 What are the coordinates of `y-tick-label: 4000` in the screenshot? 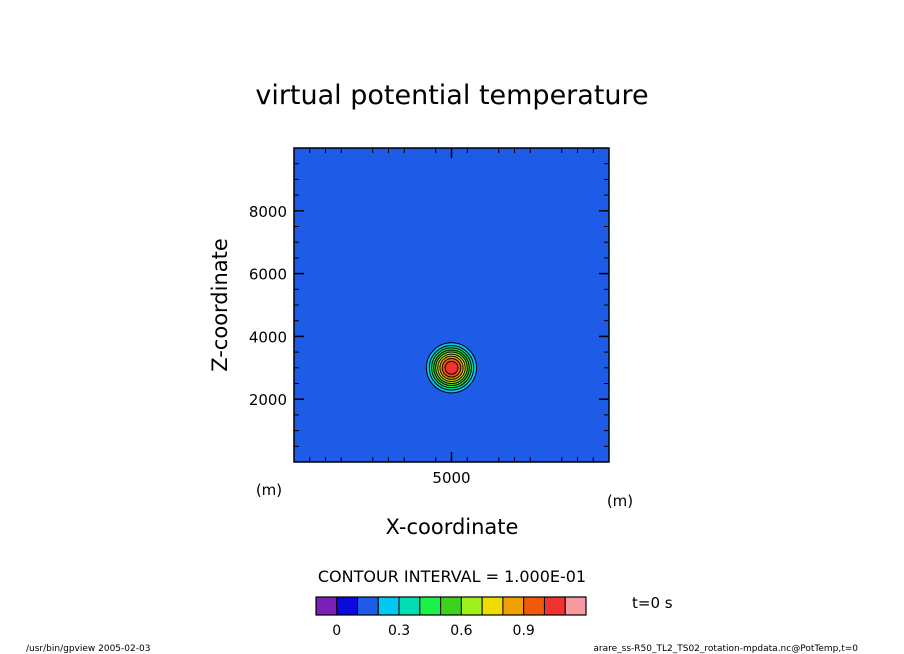 It's located at (268, 337).